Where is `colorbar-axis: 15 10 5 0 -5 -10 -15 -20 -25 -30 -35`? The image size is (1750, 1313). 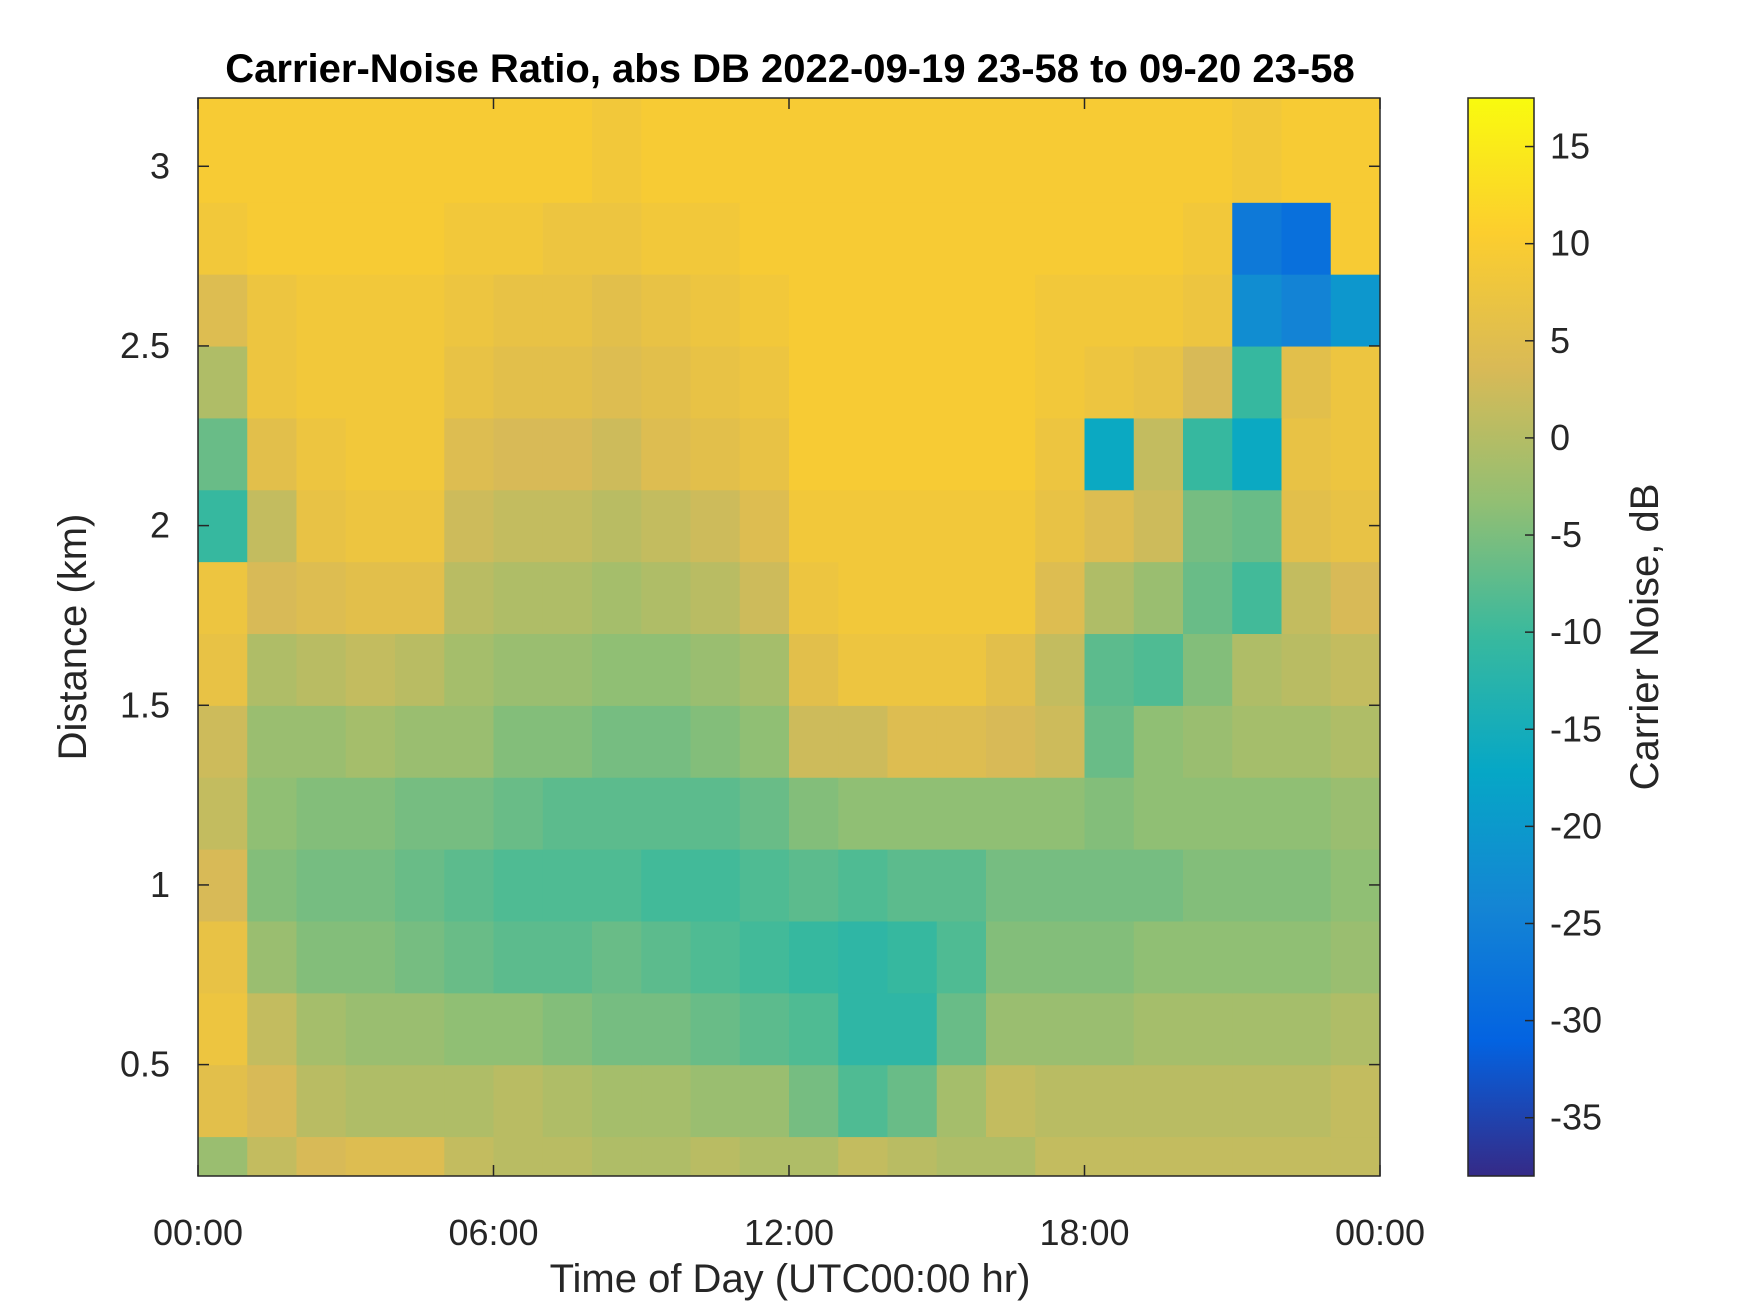 colorbar-axis: 15 10 5 0 -5 -10 -15 -20 -25 -30 -35 is located at coordinates (1563, 632).